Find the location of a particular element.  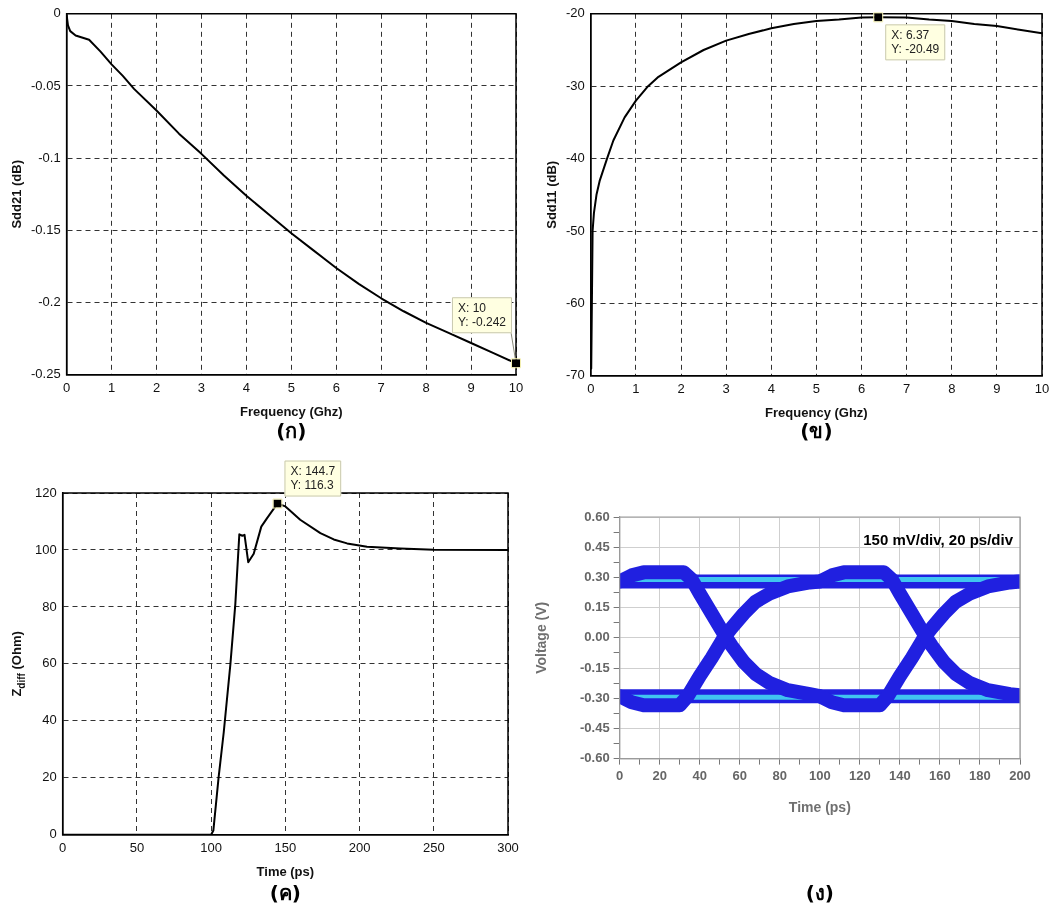

y-tick-label: 40 is located at coordinates (49, 720).